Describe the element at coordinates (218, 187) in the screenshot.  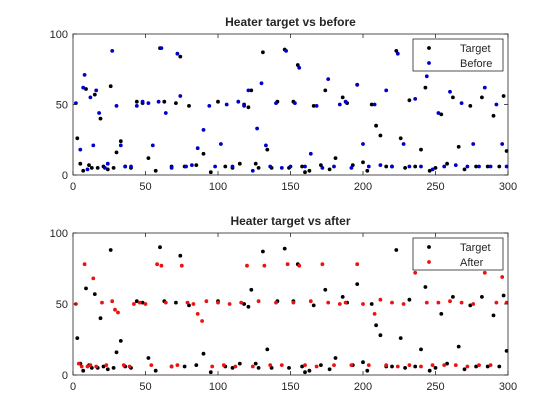
I see `x-tick-label: 100` at that location.